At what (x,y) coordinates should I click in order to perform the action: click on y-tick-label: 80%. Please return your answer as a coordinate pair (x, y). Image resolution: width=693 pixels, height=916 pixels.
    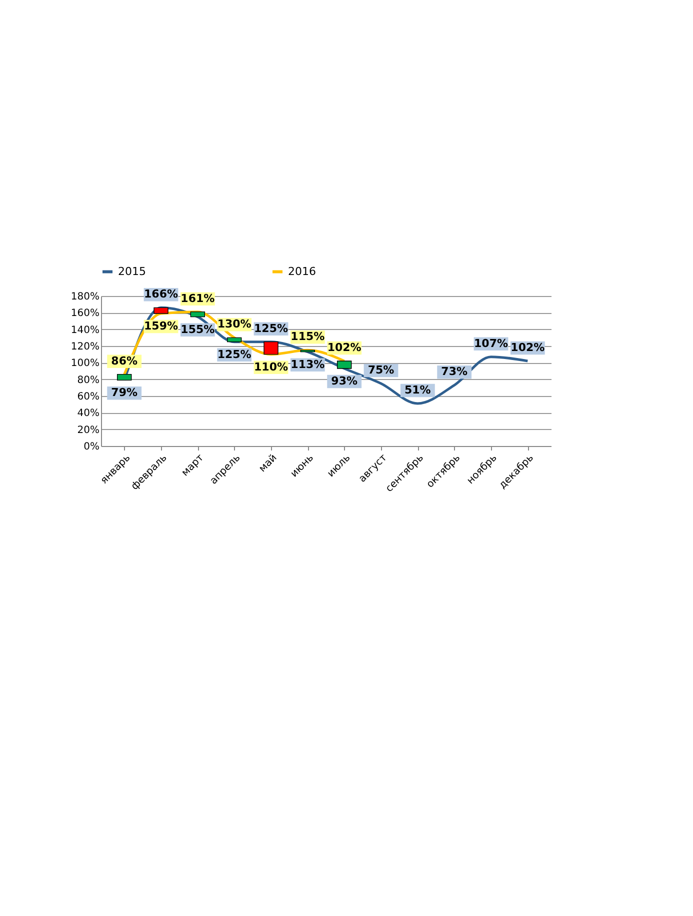
    Looking at the image, I should click on (88, 380).